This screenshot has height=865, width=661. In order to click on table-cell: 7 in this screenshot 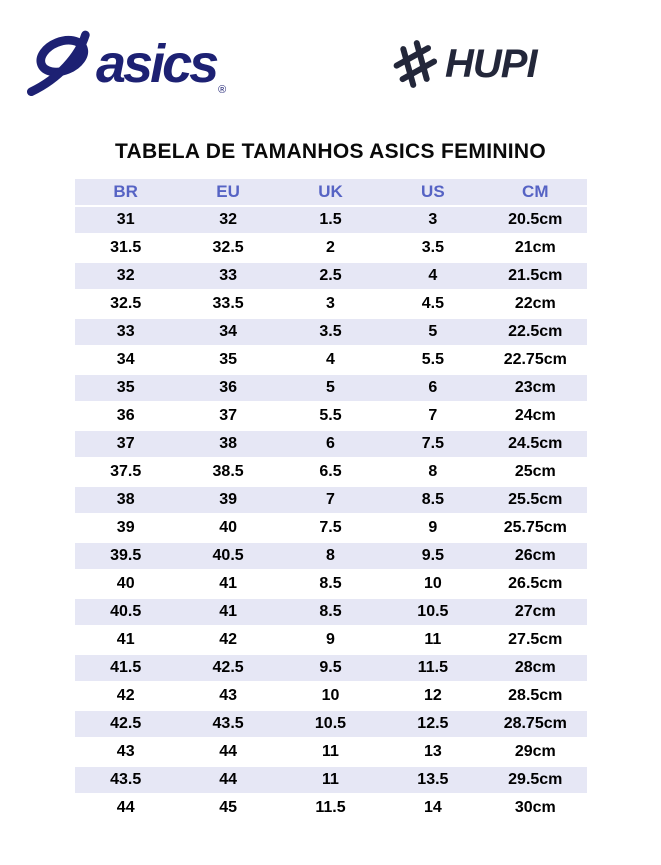, I will do `click(330, 499)`.